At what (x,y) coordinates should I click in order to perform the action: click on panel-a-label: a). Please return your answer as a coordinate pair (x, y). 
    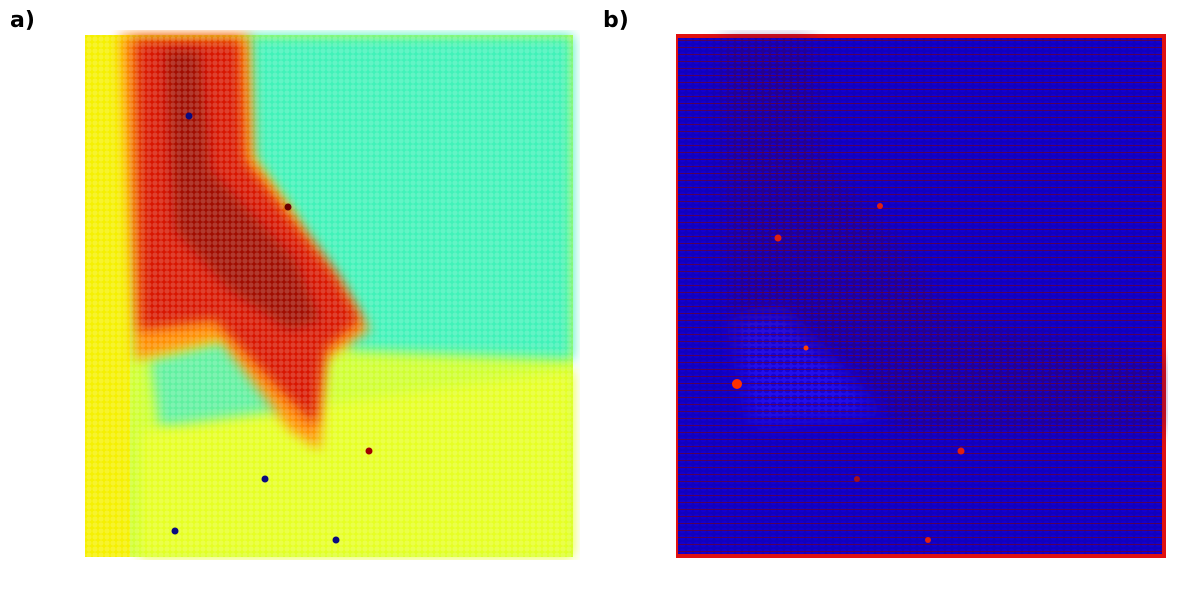
    Looking at the image, I should click on (22, 20).